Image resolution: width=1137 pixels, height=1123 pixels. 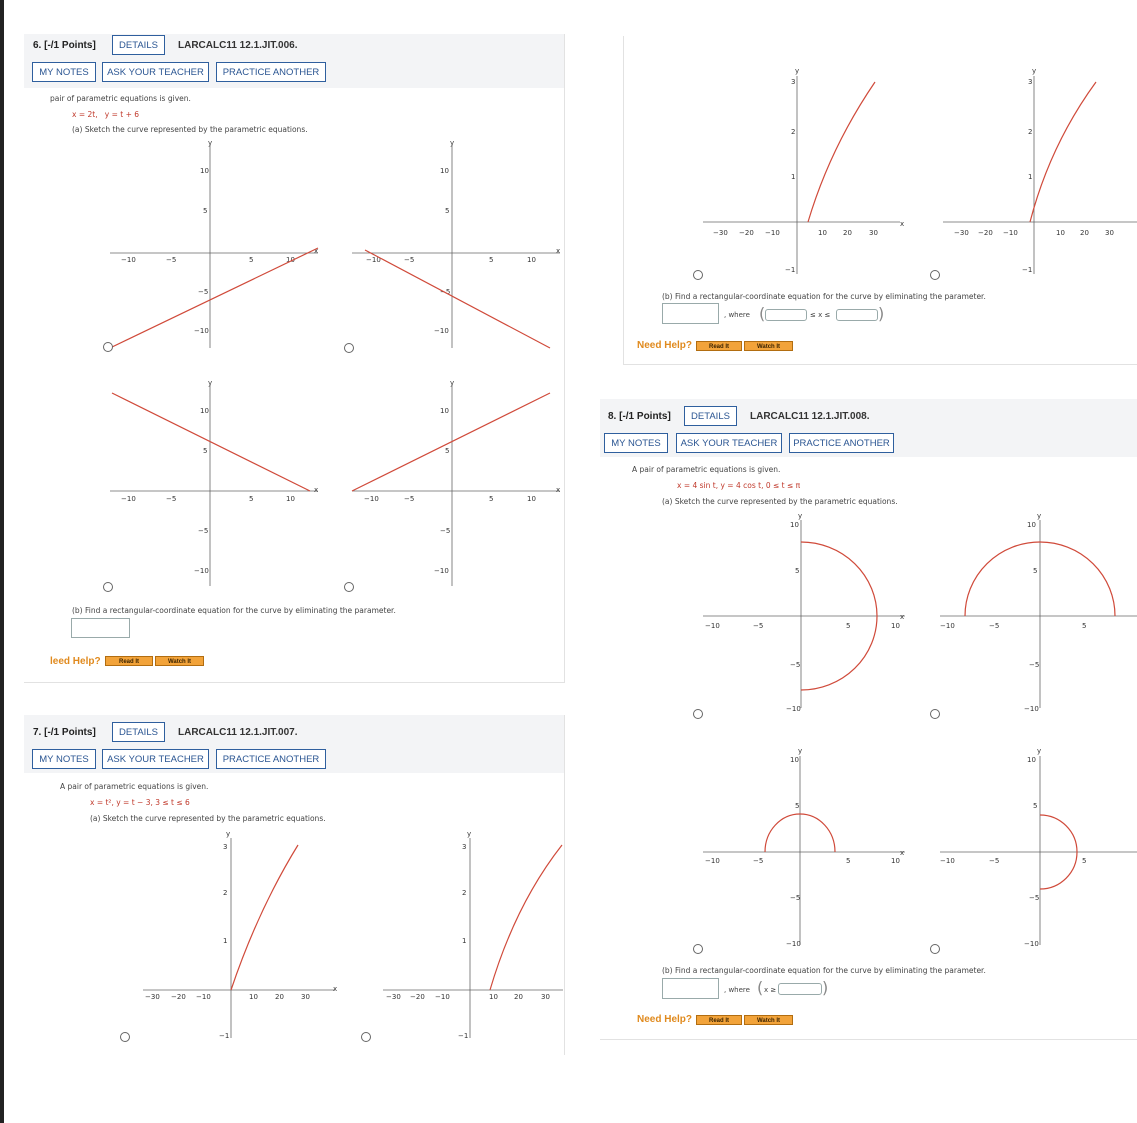 What do you see at coordinates (122, 114) in the screenshot?
I see `equation-y: y = t + 6` at bounding box center [122, 114].